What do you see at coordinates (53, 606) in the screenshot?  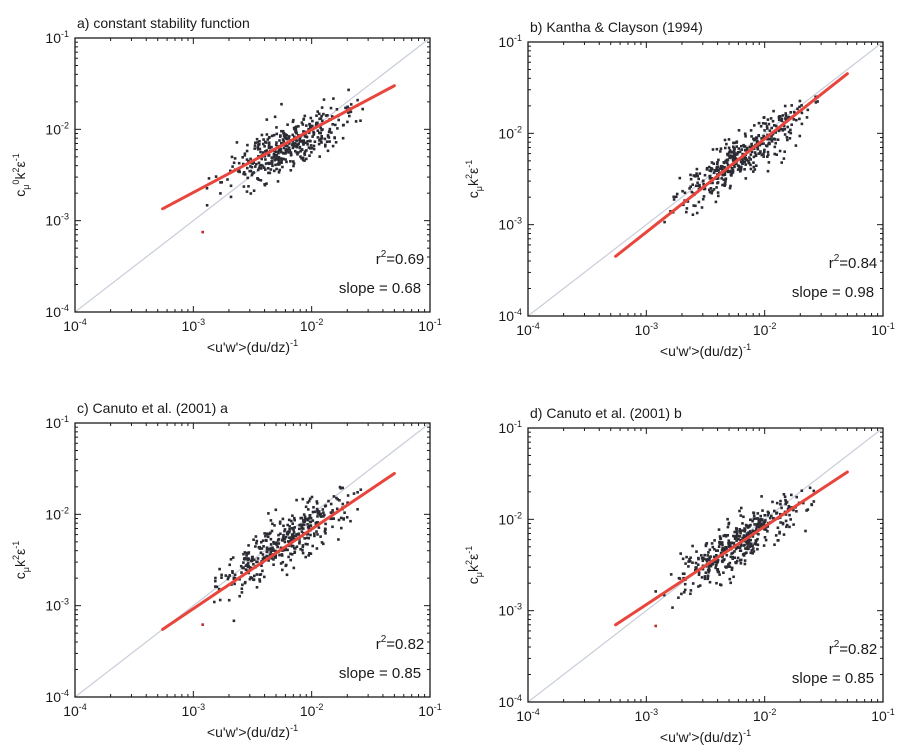 I see `y-tick-label-base: 10` at bounding box center [53, 606].